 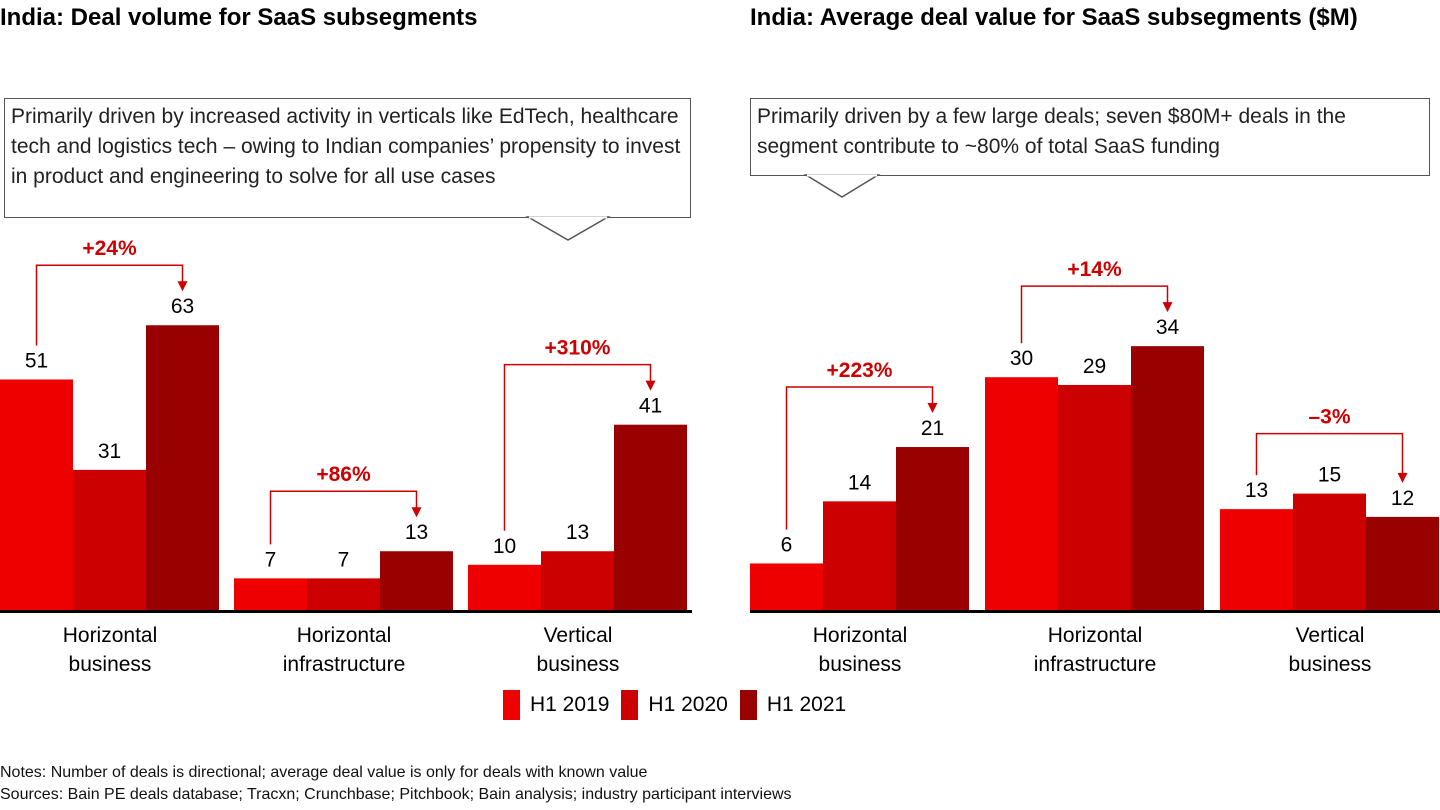 I want to click on legend: H1 2019 H1 2020 H1 2021, so click(x=680, y=705).